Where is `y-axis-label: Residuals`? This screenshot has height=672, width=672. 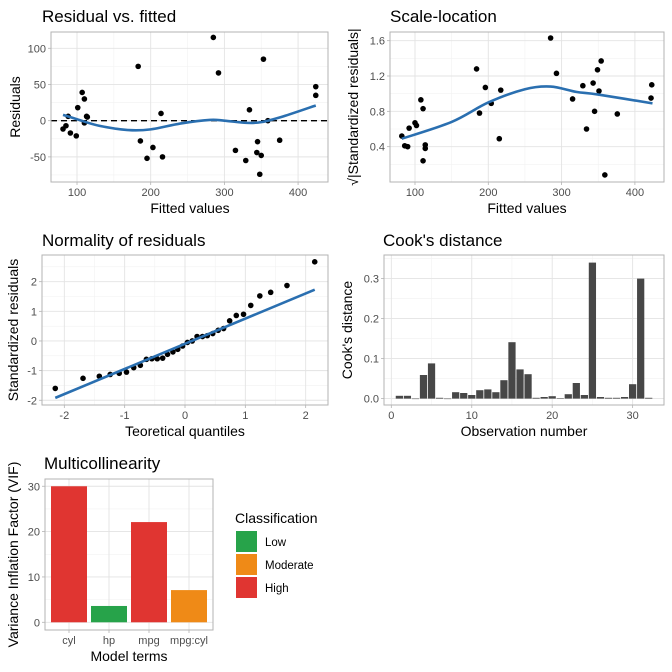 y-axis-label: Residuals is located at coordinates (15, 106).